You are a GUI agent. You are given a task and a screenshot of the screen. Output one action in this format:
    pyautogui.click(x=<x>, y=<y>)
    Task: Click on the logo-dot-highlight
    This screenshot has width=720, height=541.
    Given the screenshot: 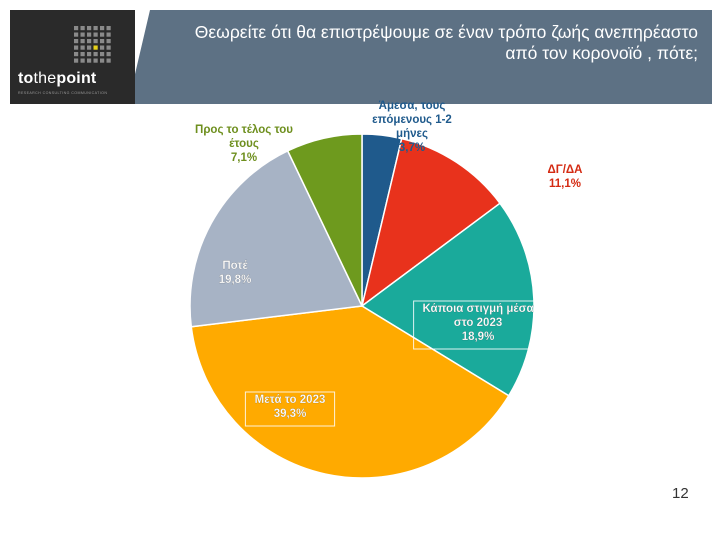 What is the action you would take?
    pyautogui.click(x=95, y=47)
    